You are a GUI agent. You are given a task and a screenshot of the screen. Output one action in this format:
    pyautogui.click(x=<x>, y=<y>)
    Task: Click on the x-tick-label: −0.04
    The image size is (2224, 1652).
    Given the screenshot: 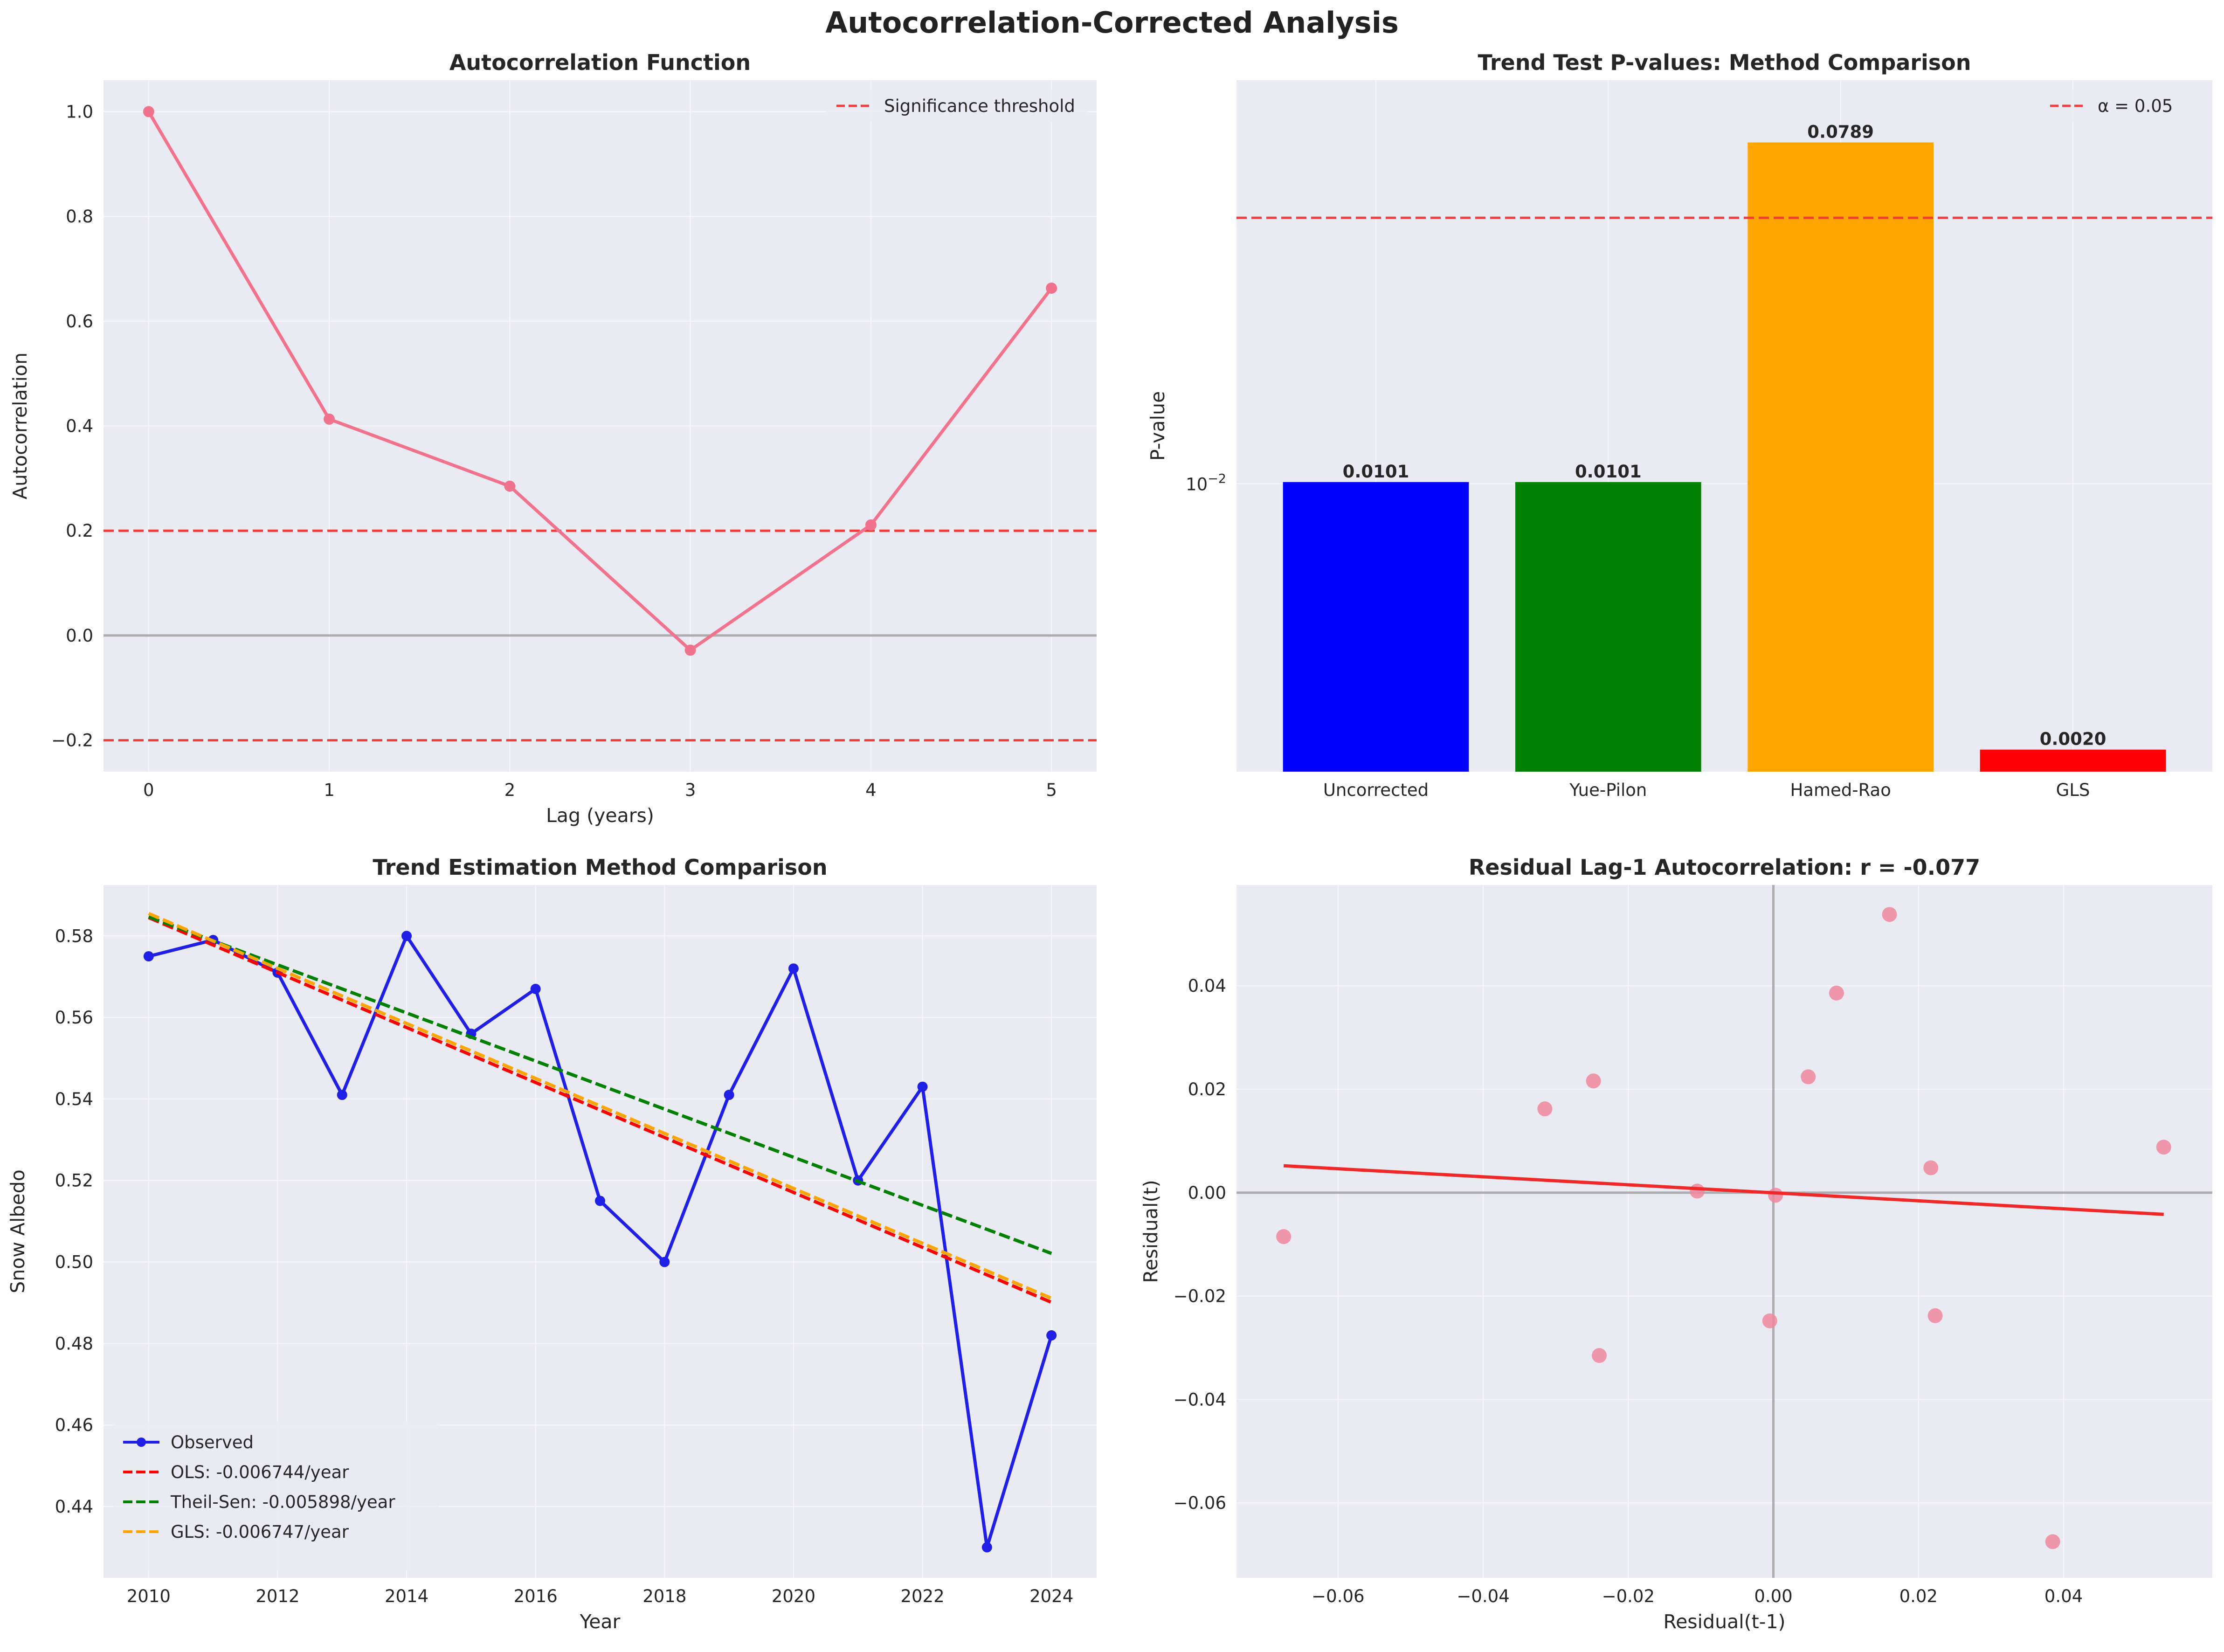 What is the action you would take?
    pyautogui.click(x=1483, y=1596)
    